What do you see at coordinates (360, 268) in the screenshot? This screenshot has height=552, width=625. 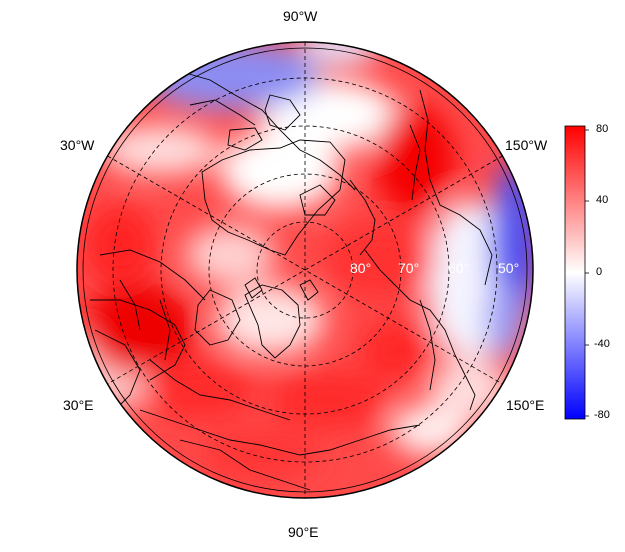 I see `lat-label-80: 80°` at bounding box center [360, 268].